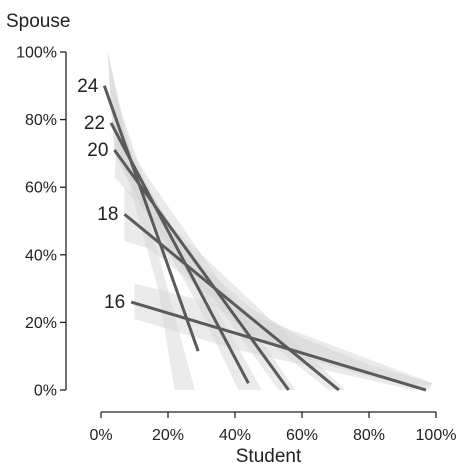  What do you see at coordinates (45, 391) in the screenshot?
I see `y-tick-label: 0%` at bounding box center [45, 391].